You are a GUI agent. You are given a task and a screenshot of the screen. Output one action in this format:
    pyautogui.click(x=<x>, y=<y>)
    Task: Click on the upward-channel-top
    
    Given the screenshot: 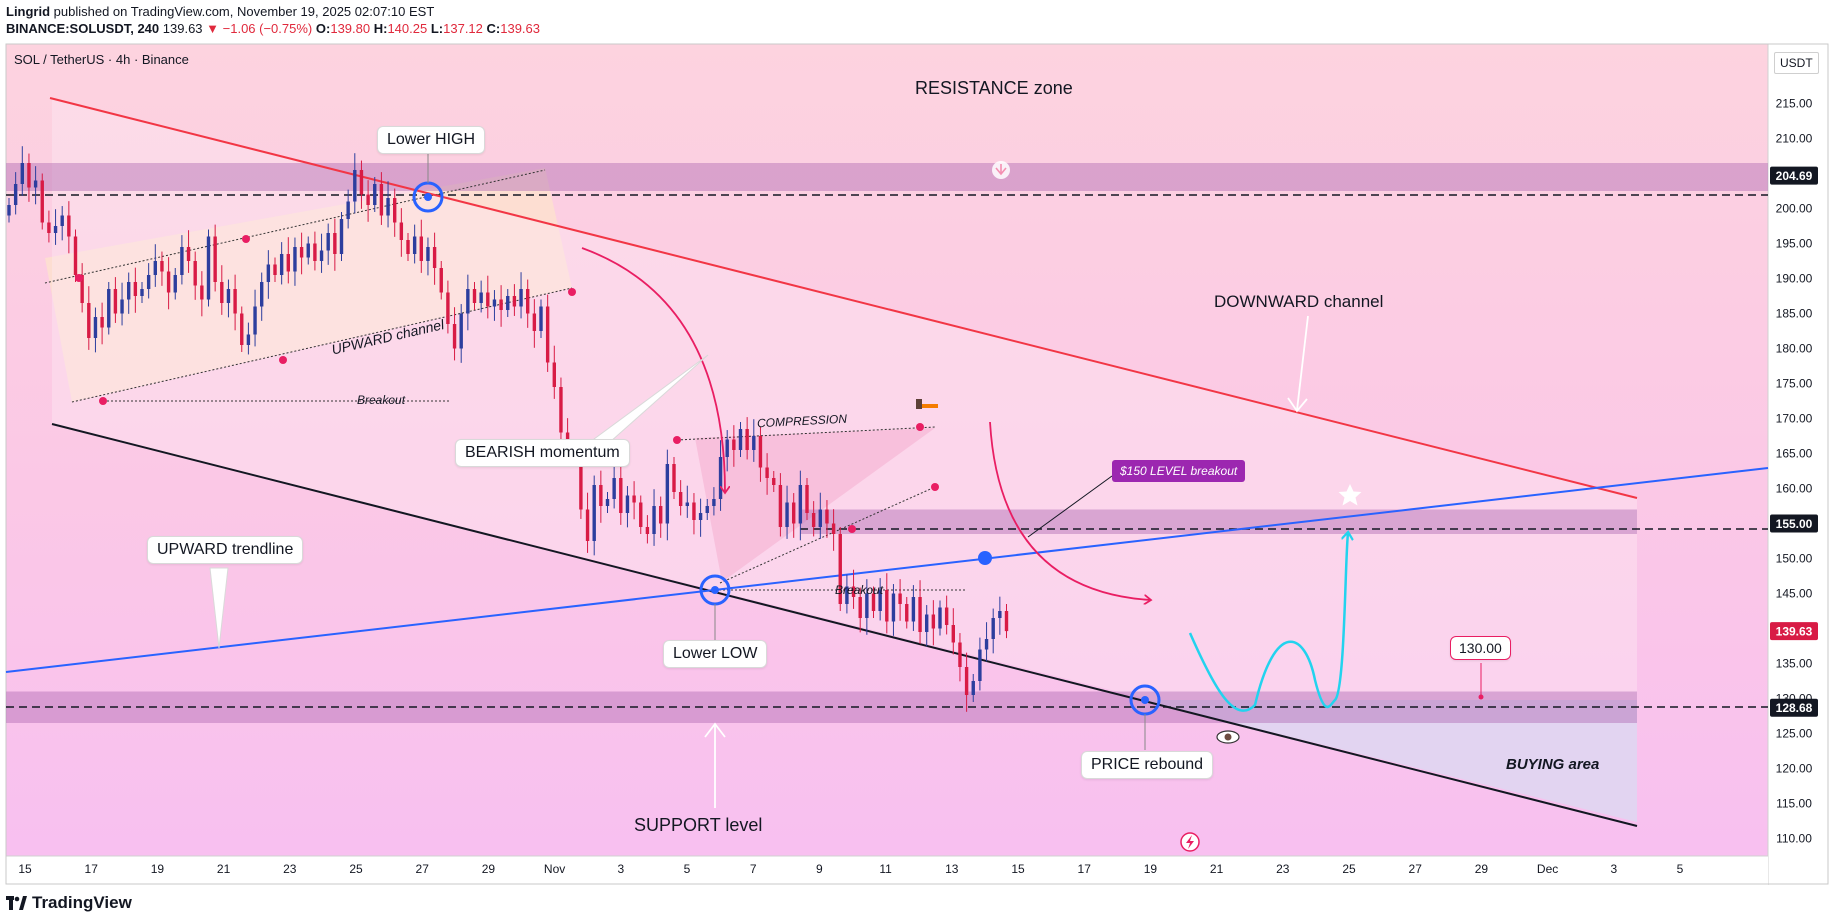 What is the action you would take?
    pyautogui.click(x=295, y=226)
    